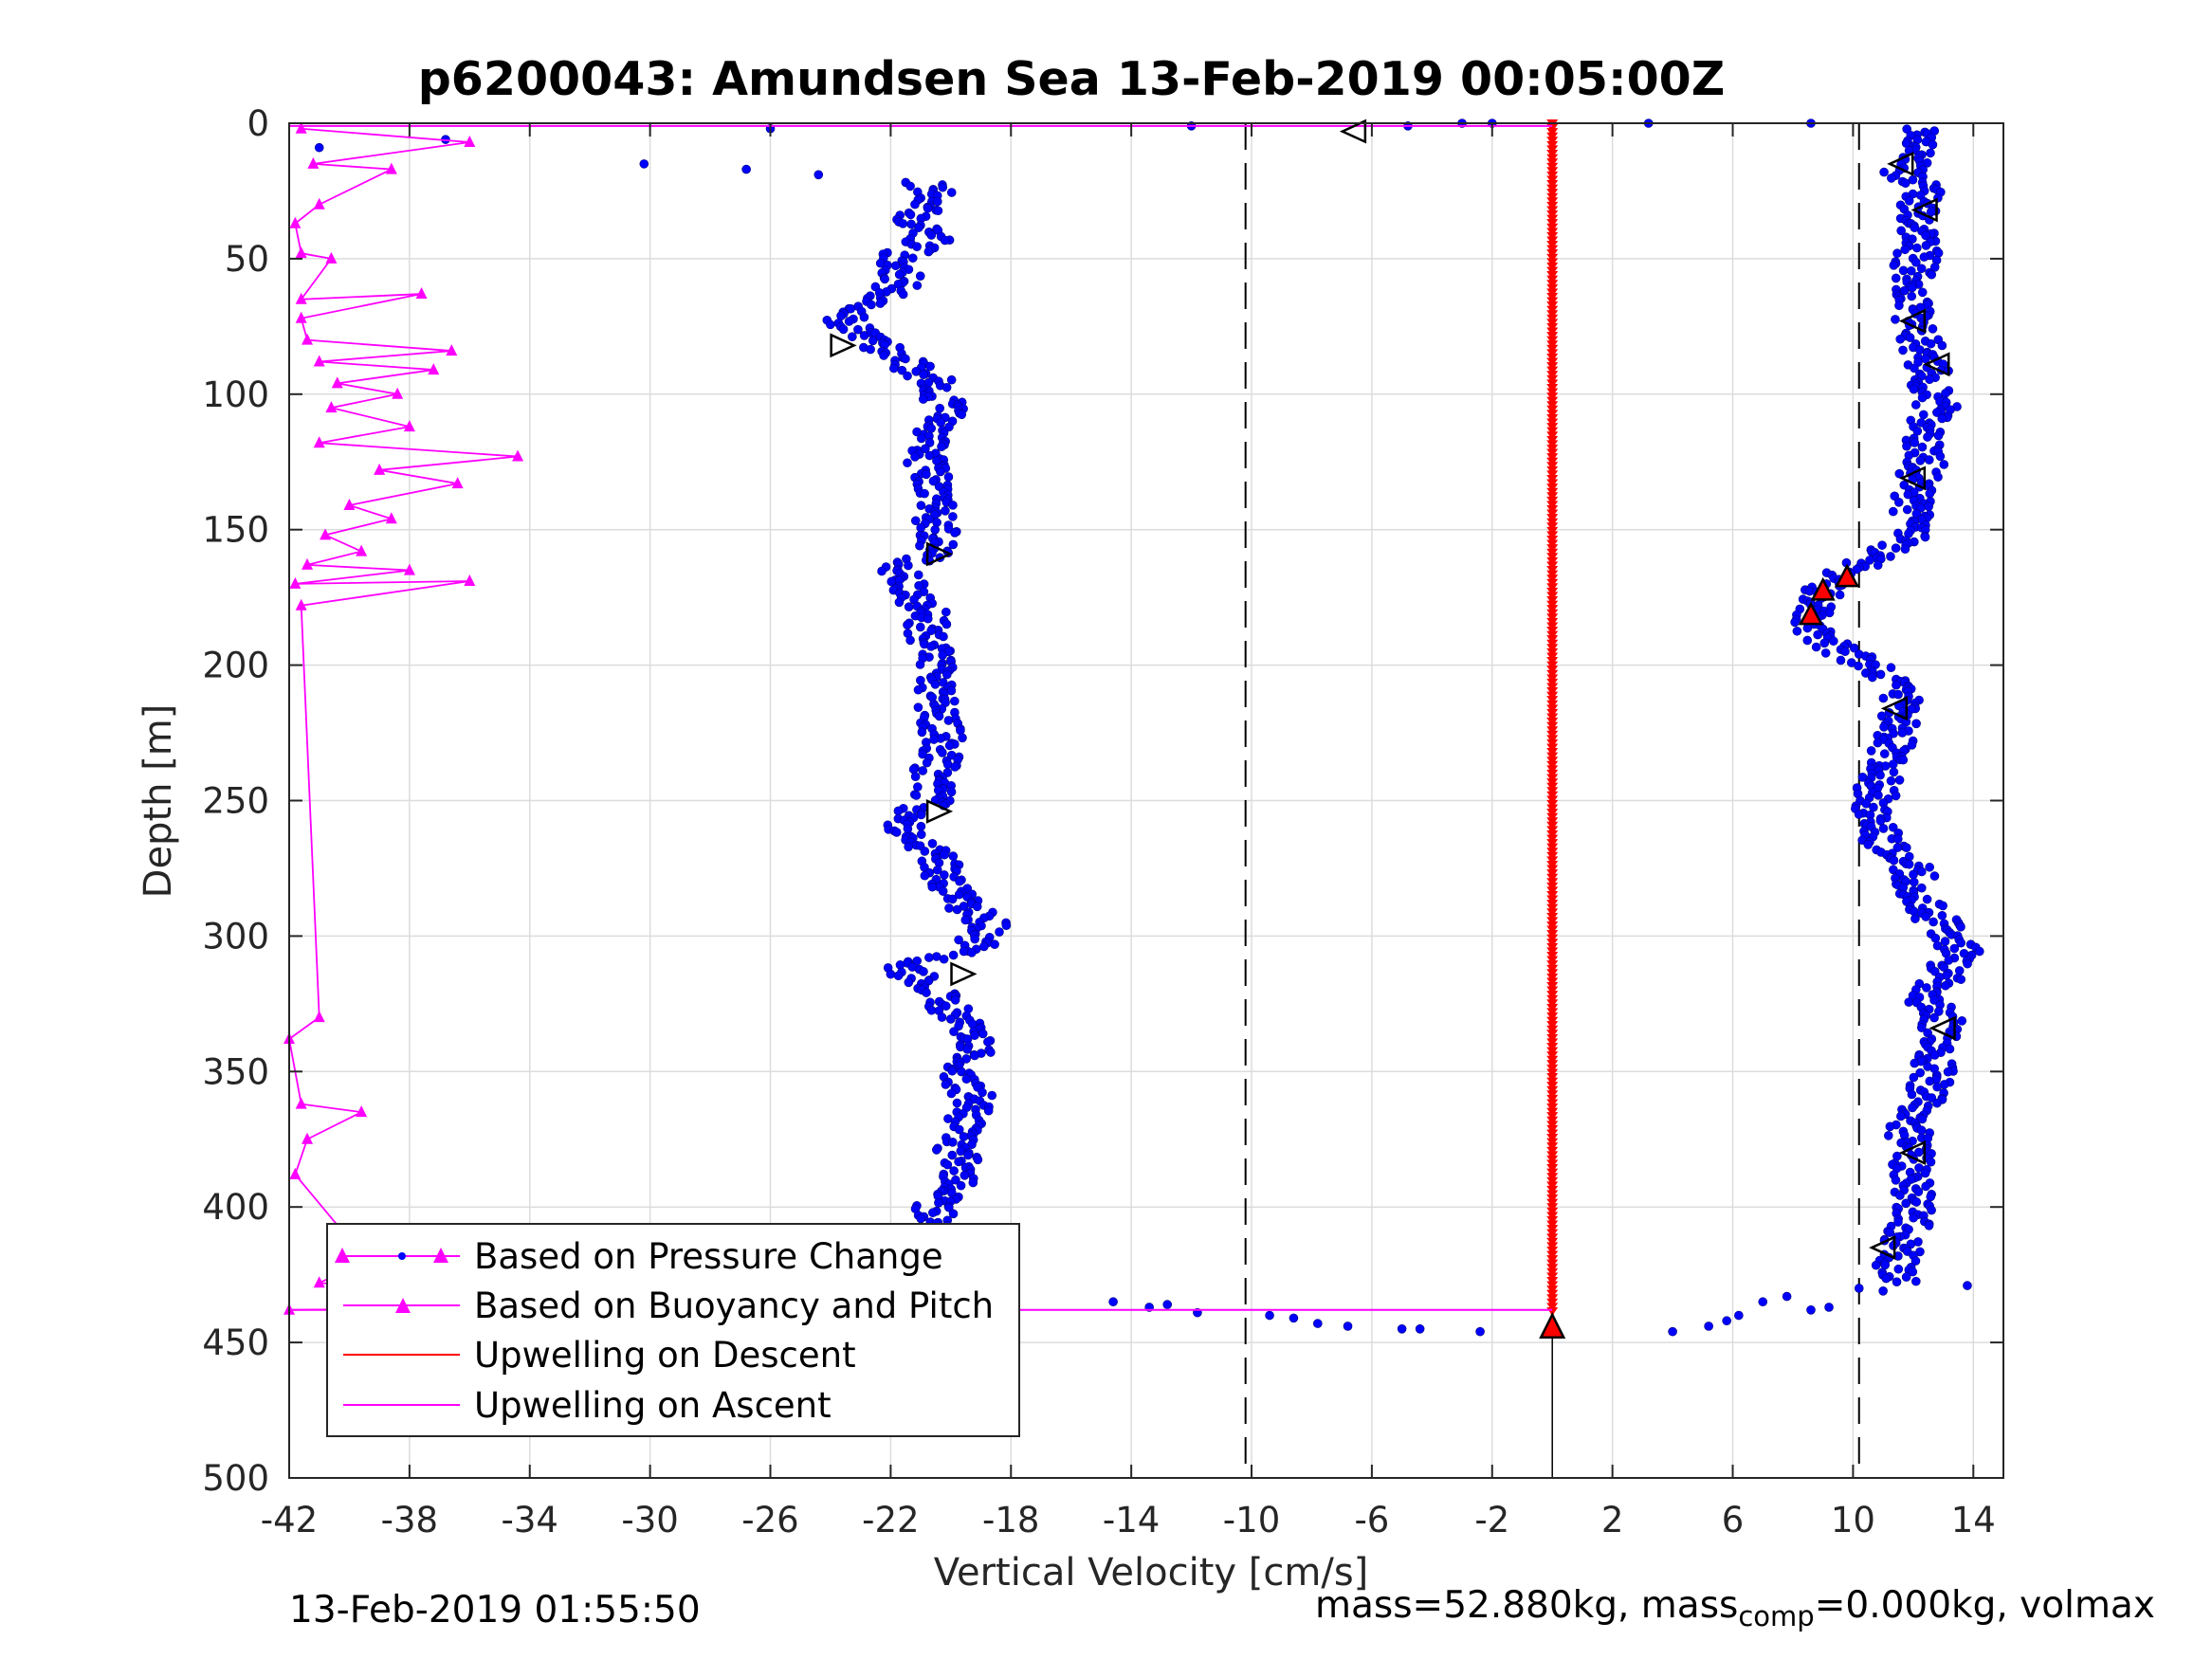 This screenshot has height=1659, width=2212. What do you see at coordinates (235, 1207) in the screenshot?
I see `y-tick-label: 400` at bounding box center [235, 1207].